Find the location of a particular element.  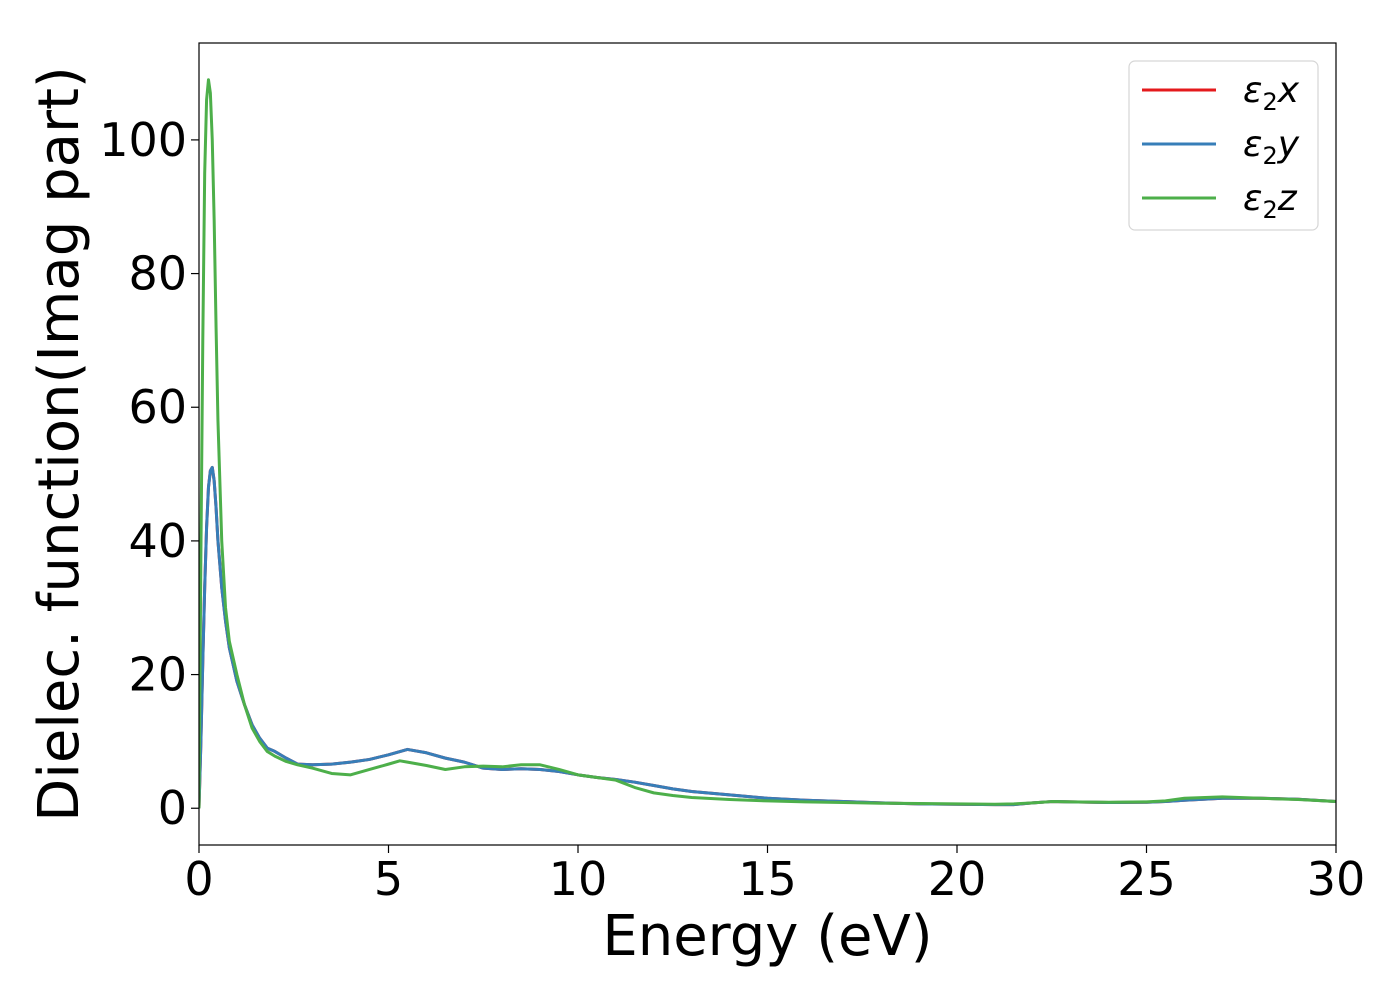

x-tick-label: 15 is located at coordinates (767, 879).